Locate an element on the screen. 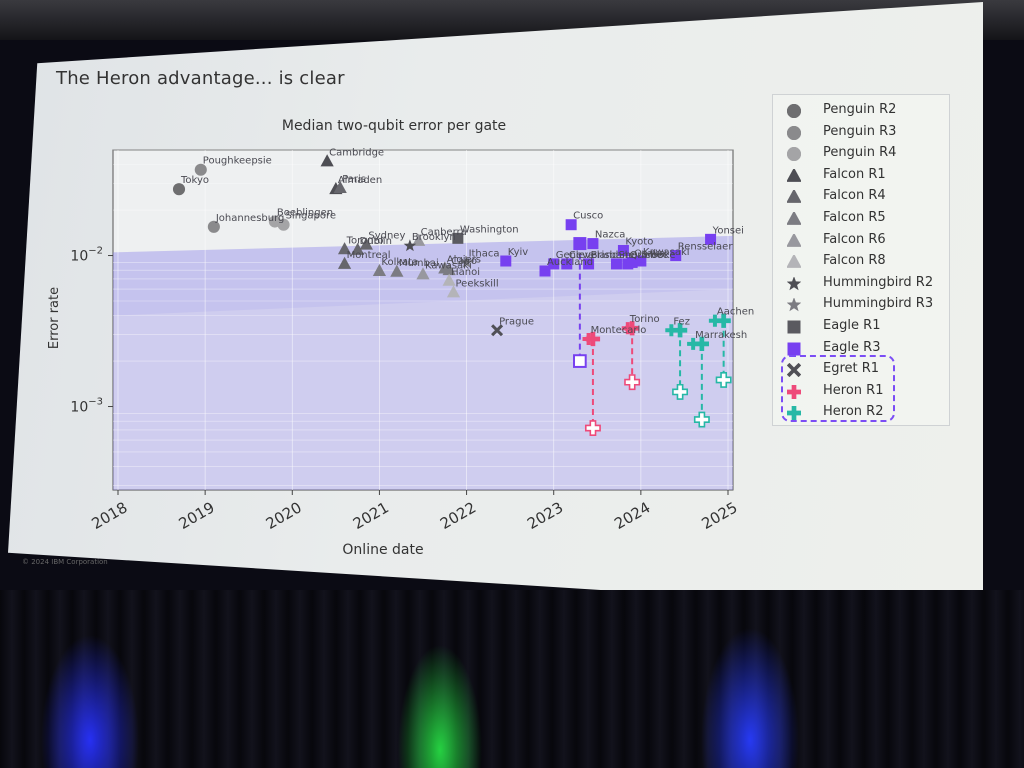 This screenshot has width=1024, height=768. legend-label: Heron R2 is located at coordinates (853, 412).